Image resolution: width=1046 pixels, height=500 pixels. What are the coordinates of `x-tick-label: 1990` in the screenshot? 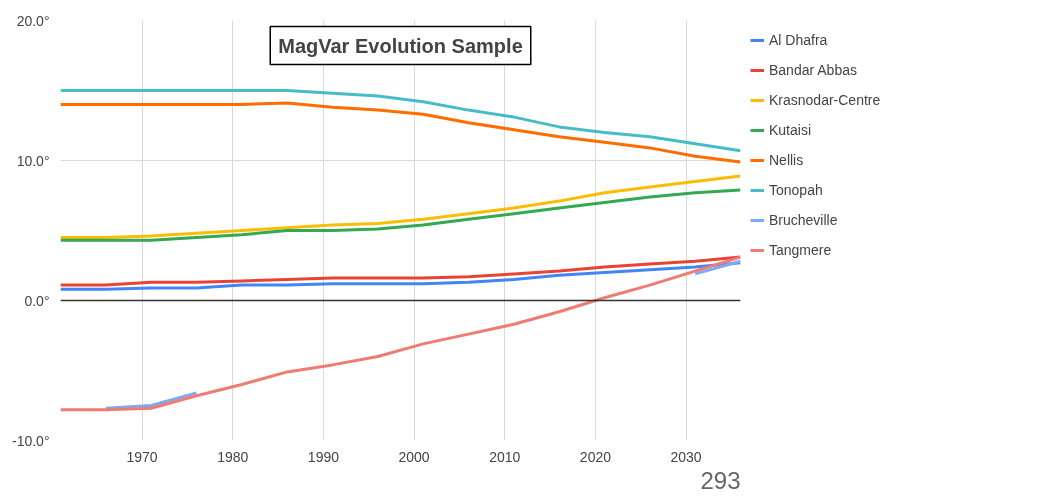 It's located at (323, 456).